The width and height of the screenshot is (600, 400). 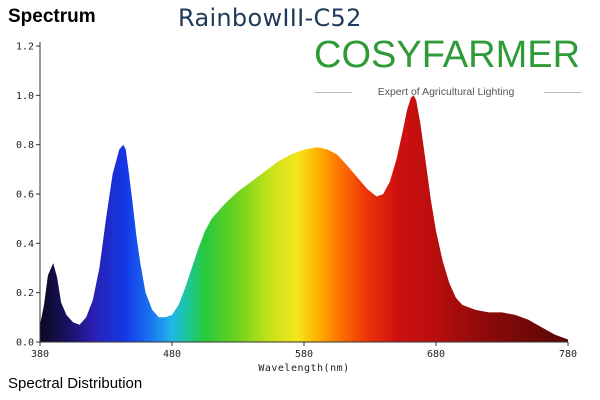 I want to click on brand-name: COSYFARMER, so click(x=447, y=55).